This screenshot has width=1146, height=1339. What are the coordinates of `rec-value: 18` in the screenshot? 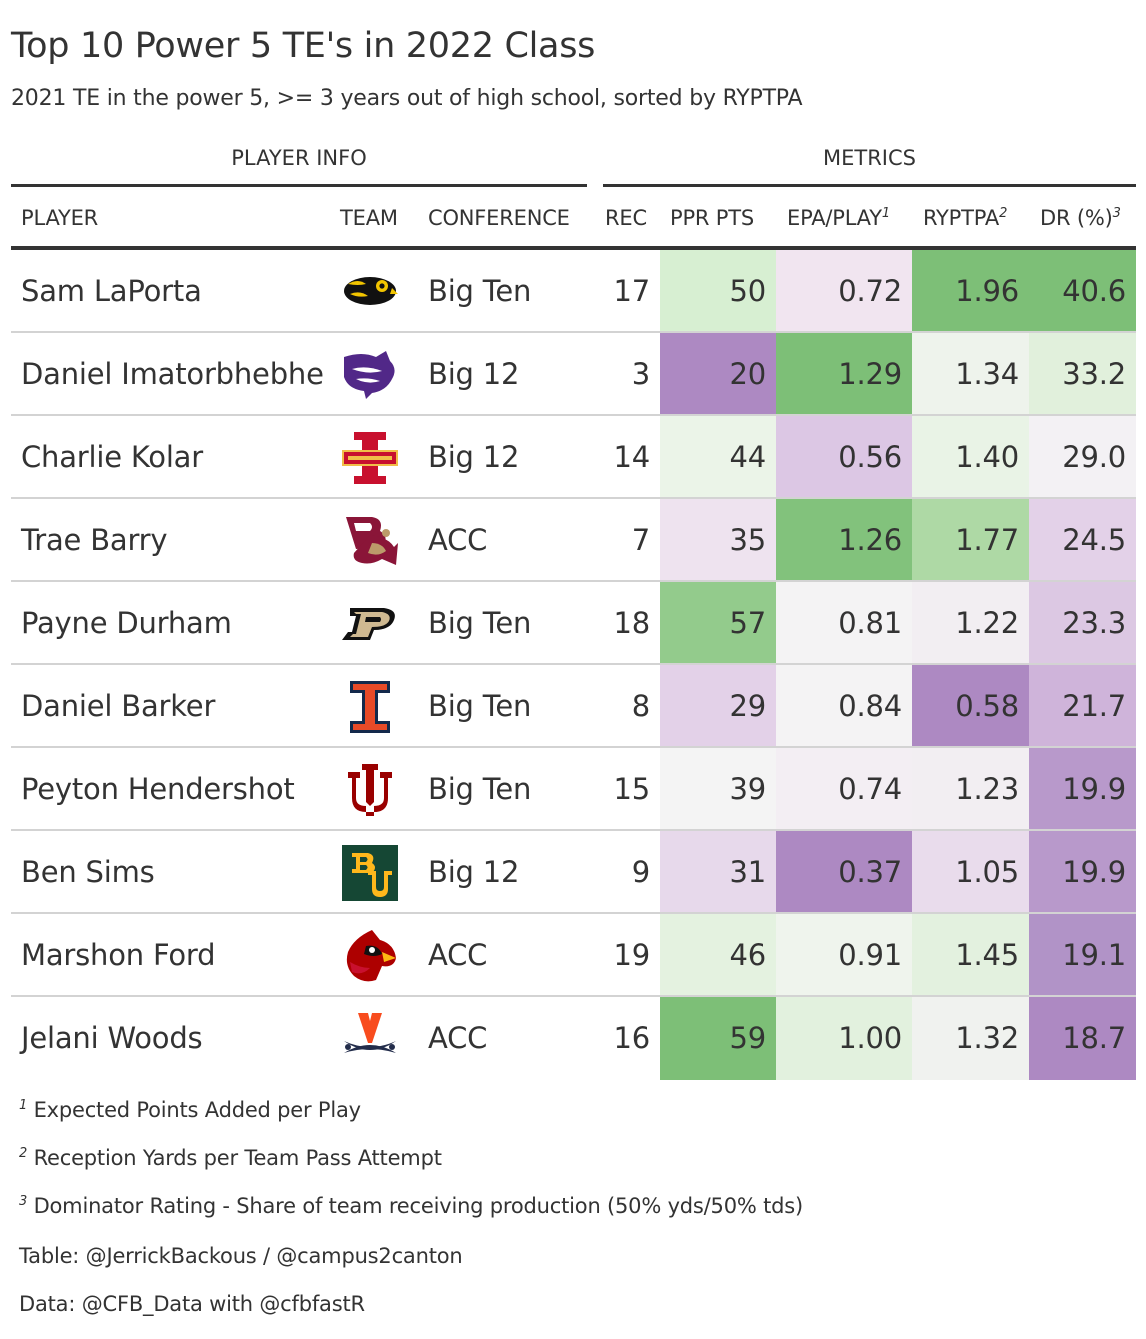 It's located at (631, 623).